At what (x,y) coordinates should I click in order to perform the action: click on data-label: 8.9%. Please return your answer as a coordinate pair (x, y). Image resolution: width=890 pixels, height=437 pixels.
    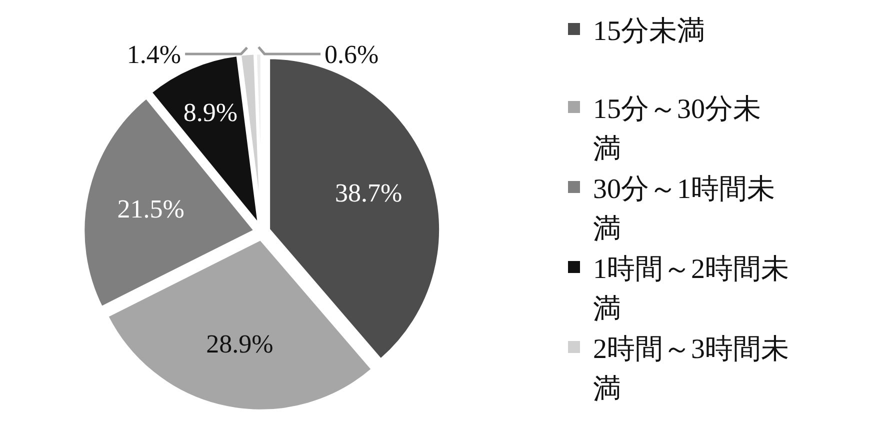
    Looking at the image, I should click on (210, 112).